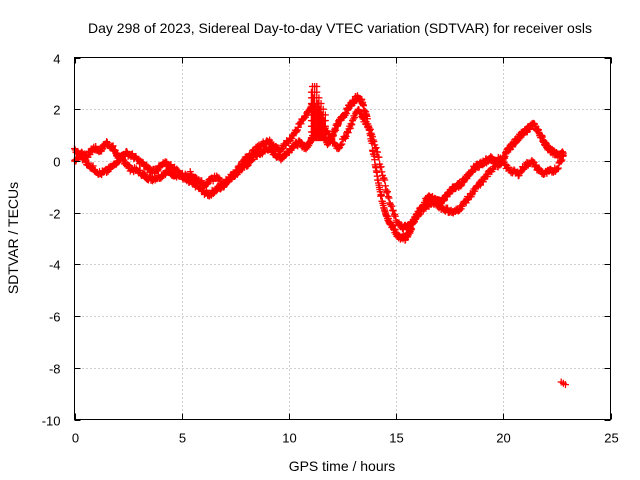 The width and height of the screenshot is (640, 480). Describe the element at coordinates (342, 466) in the screenshot. I see `x-axis-label: GPS time / hours` at that location.